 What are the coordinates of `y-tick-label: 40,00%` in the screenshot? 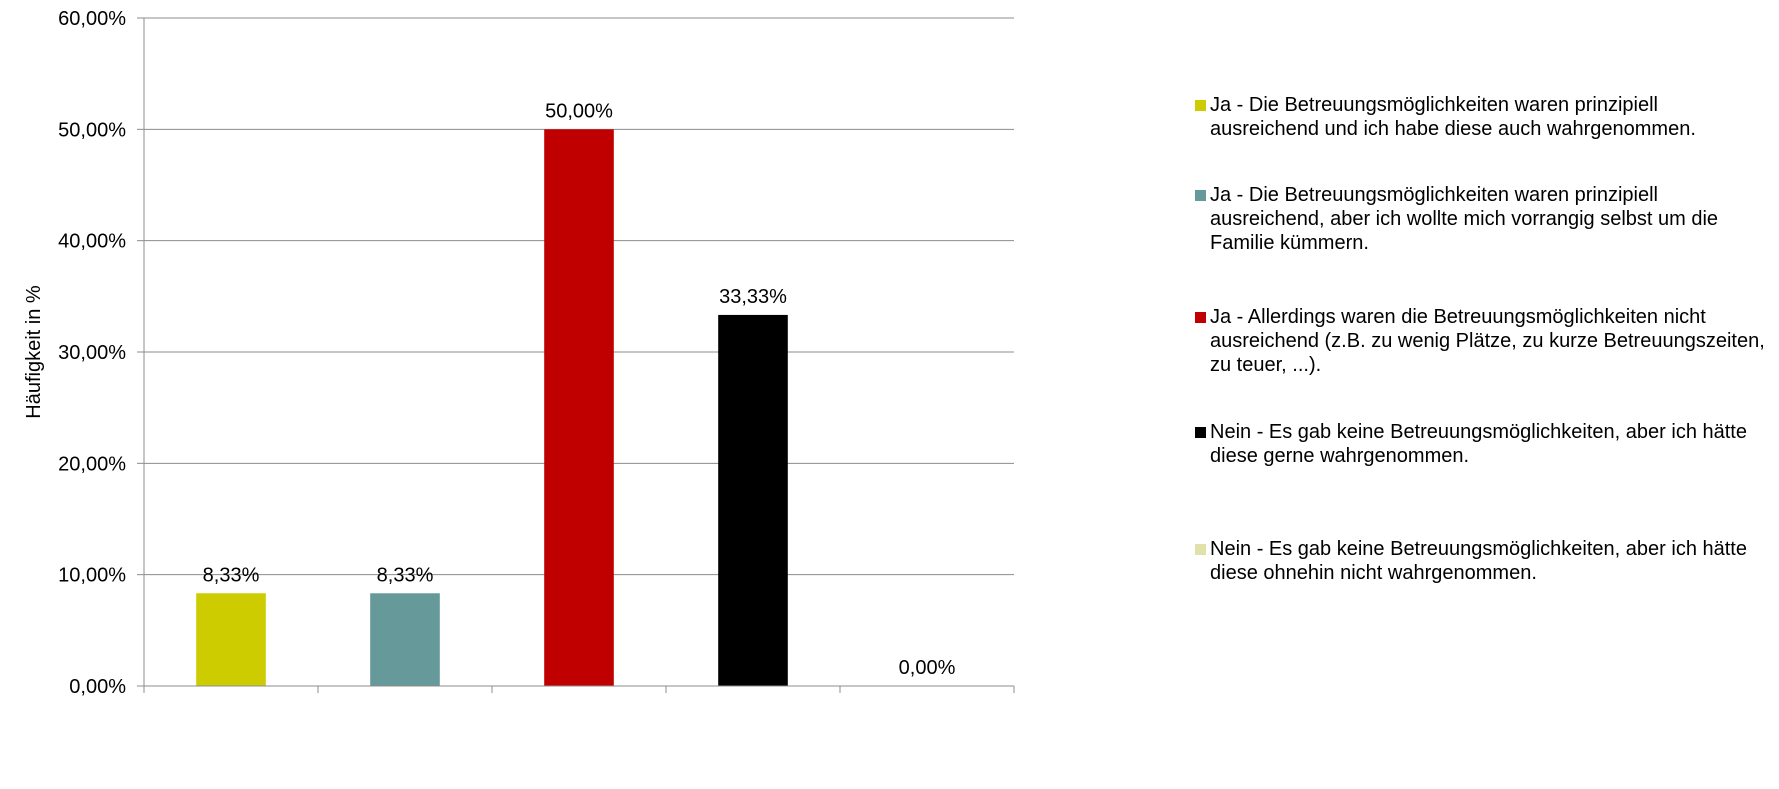 It's located at (92, 242).